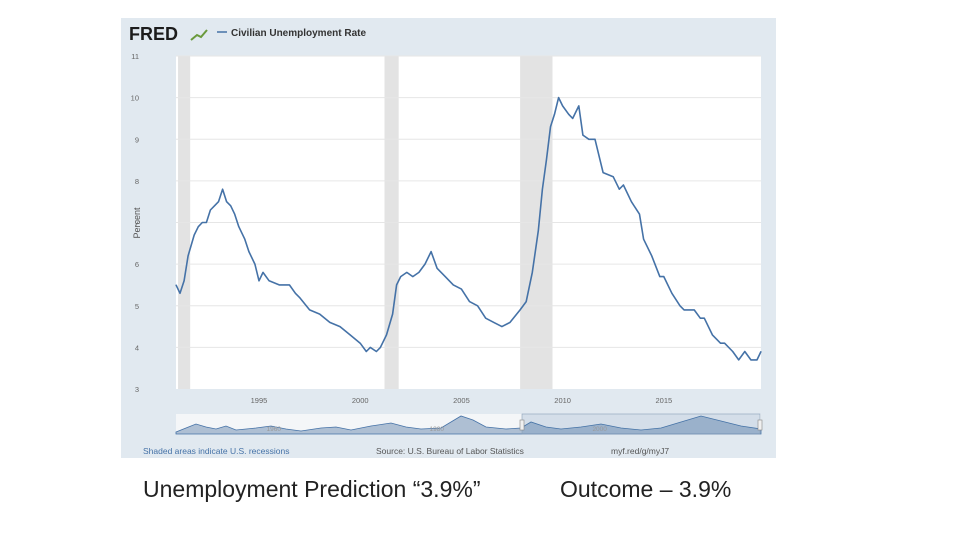 The height and width of the screenshot is (540, 960). I want to click on y-tick-label: 7, so click(137, 223).